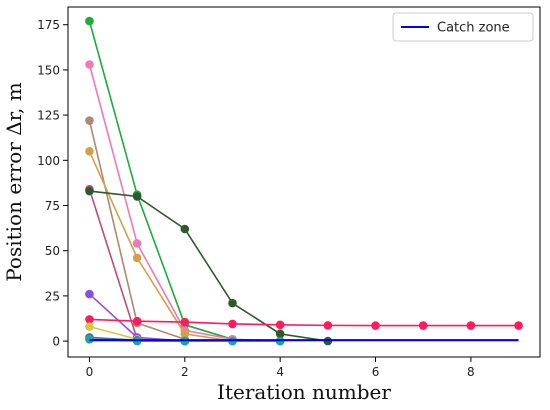 The width and height of the screenshot is (550, 410). What do you see at coordinates (473, 28) in the screenshot?
I see `legend-label-catch-zone: Catch zone` at bounding box center [473, 28].